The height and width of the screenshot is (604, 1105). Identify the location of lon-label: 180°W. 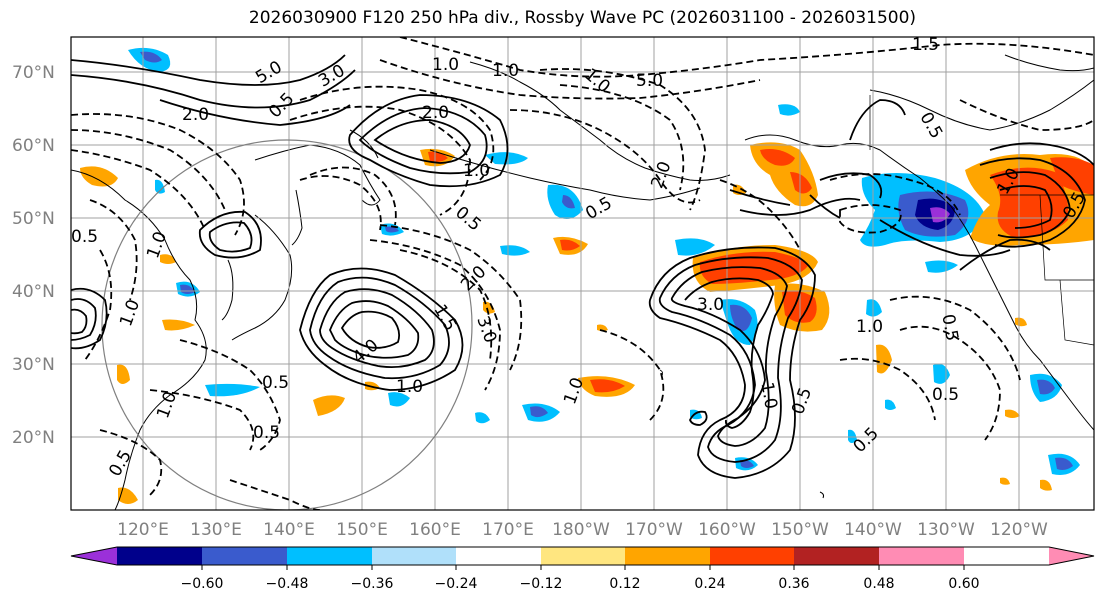
(581, 530).